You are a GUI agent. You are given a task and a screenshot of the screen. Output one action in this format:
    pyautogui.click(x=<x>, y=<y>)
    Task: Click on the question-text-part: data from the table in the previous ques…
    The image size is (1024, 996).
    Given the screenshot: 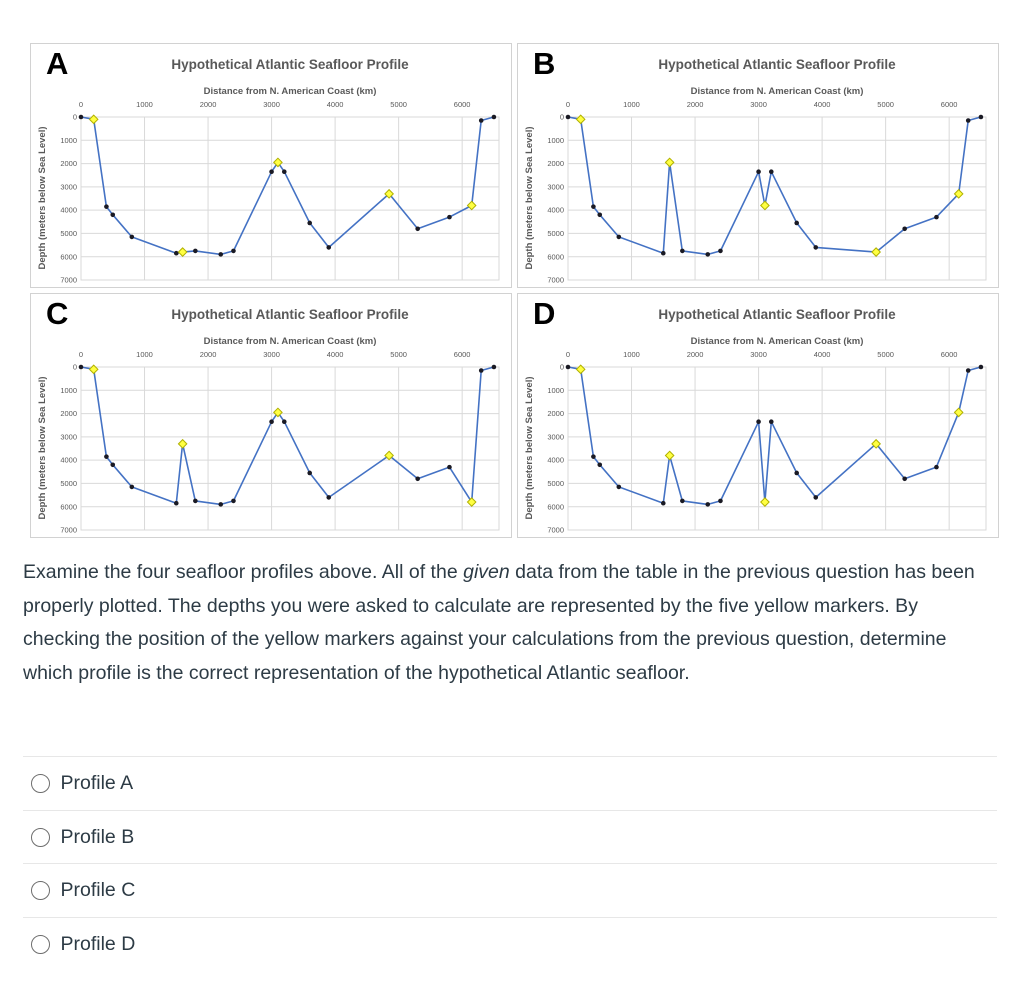 What is the action you would take?
    pyautogui.click(x=499, y=622)
    